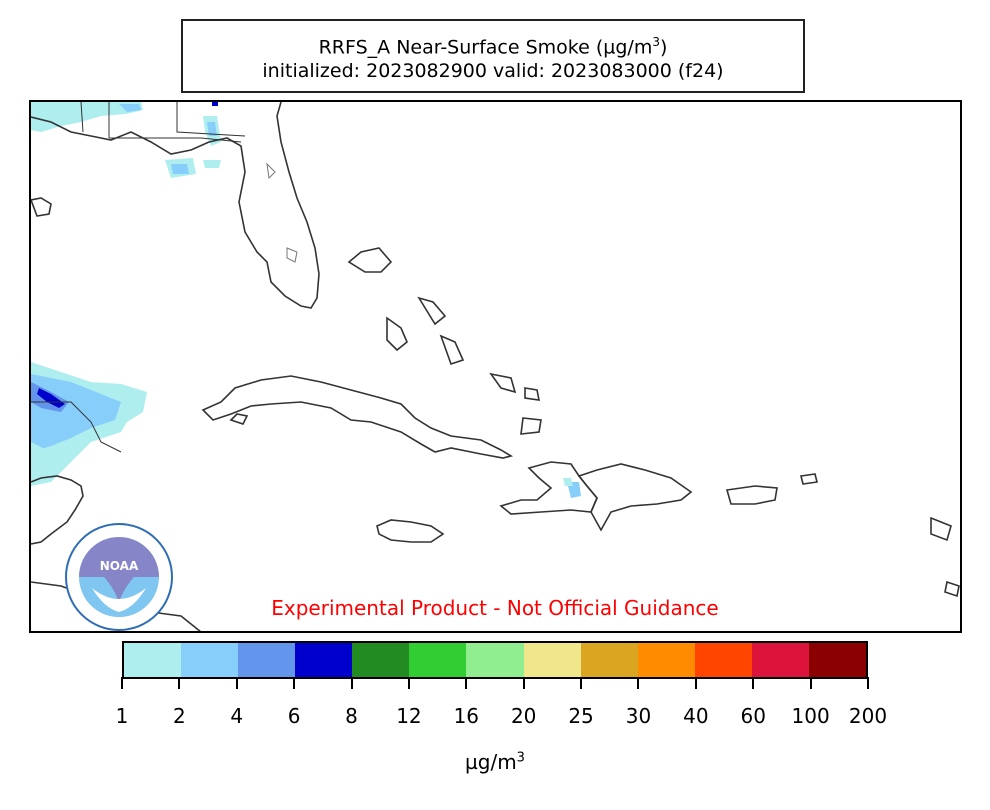 This screenshot has width=990, height=810. I want to click on virgin-islands, so click(809, 479).